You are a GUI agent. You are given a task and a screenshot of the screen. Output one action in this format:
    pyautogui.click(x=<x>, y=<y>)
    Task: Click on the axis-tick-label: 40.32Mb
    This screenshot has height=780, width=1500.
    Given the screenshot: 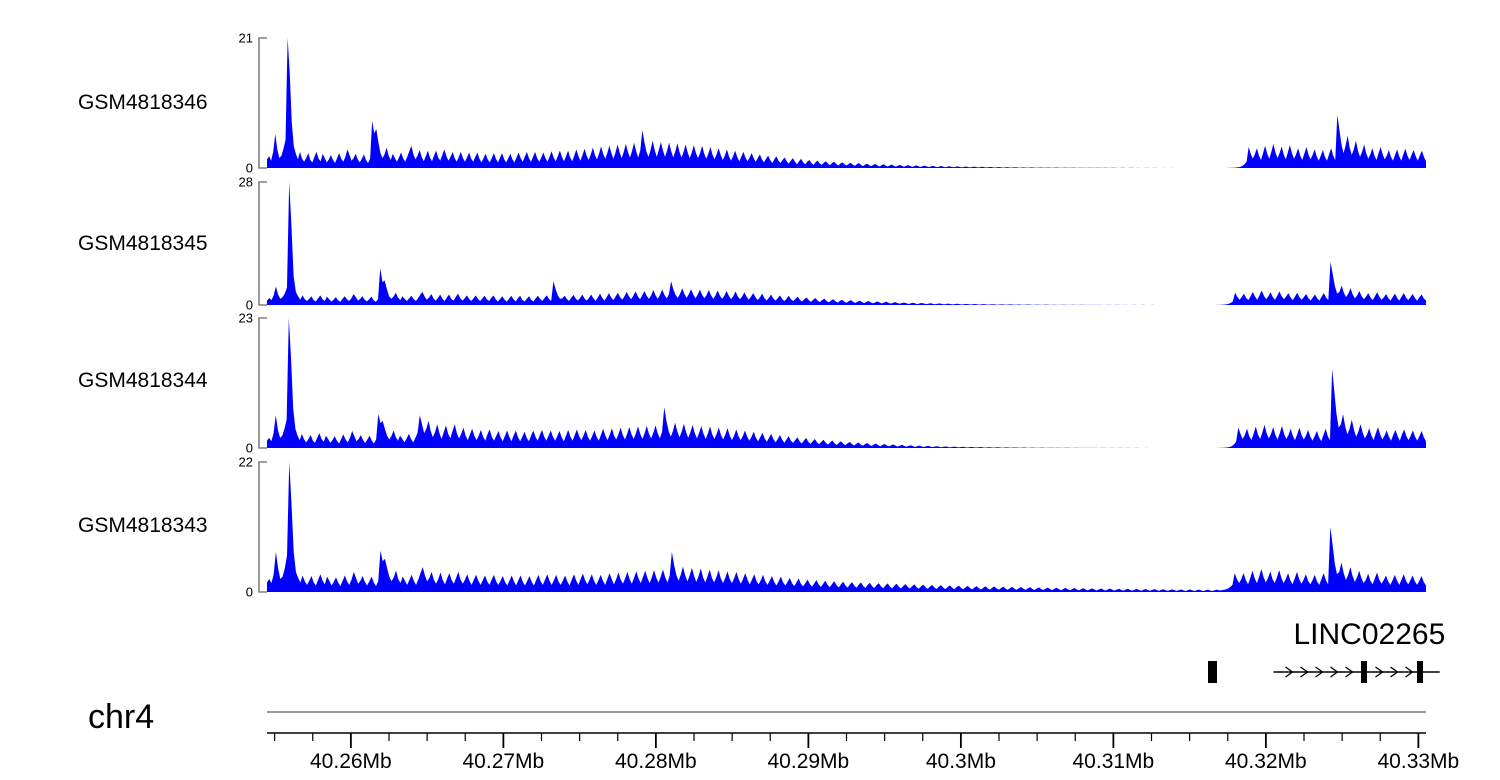 What is the action you would take?
    pyautogui.click(x=1266, y=761)
    